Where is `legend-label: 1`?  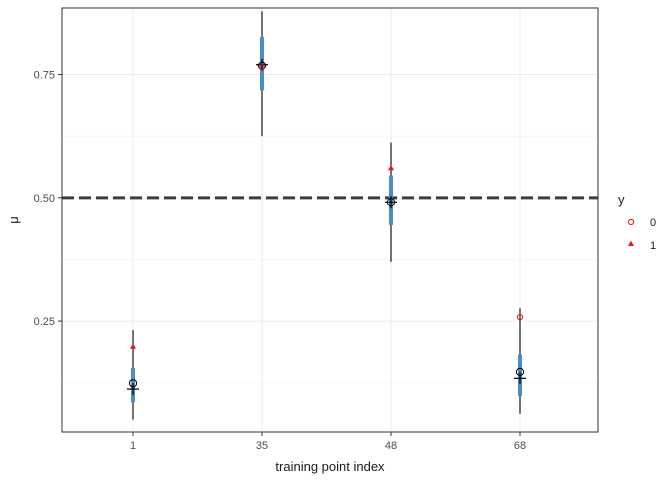
legend-label: 1 is located at coordinates (653, 246).